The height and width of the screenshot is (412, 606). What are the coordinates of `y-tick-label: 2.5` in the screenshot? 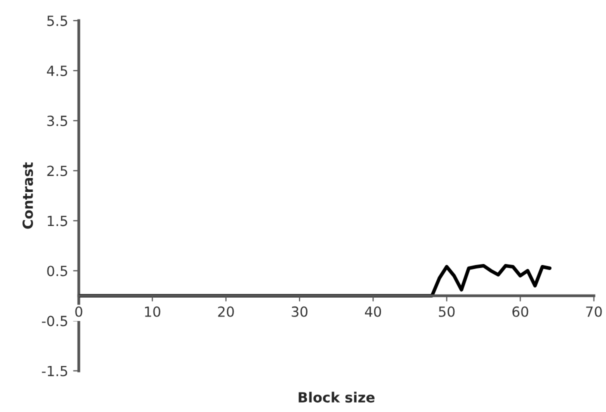 It's located at (57, 171).